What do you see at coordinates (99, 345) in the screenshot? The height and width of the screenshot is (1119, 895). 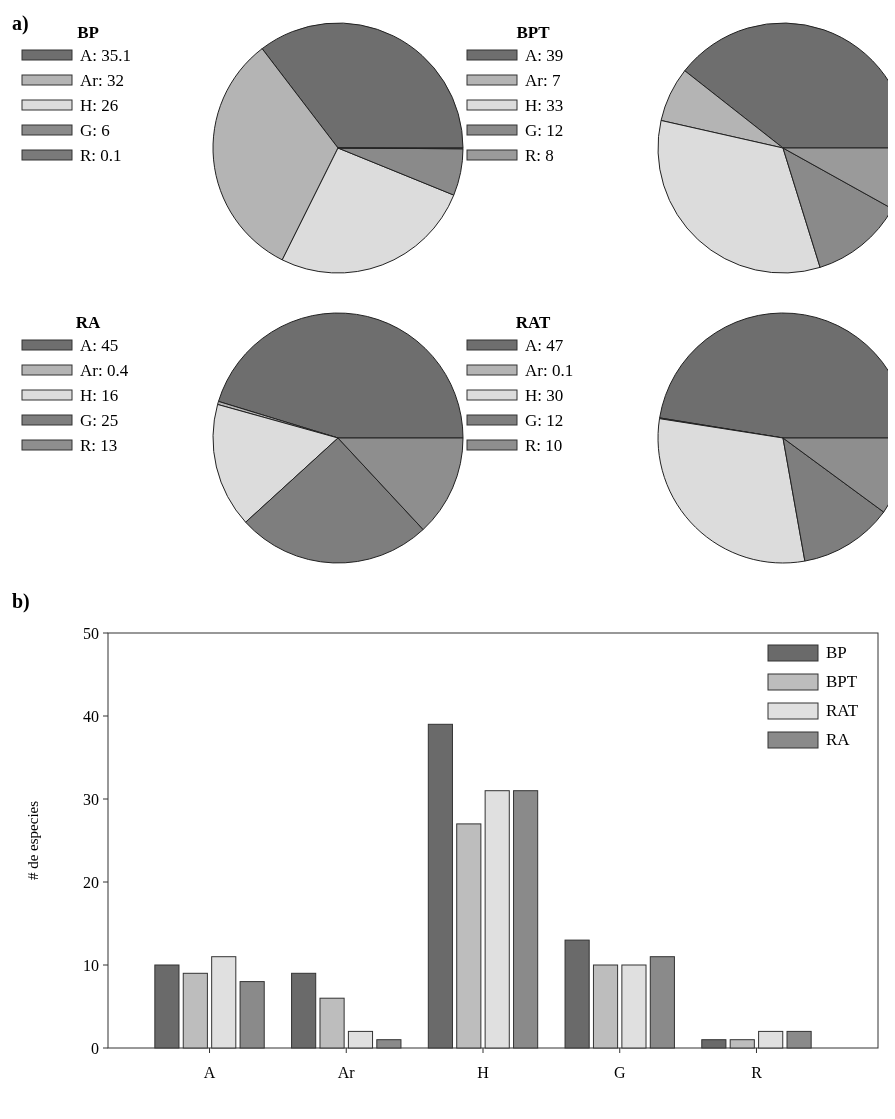 I see `legend-label: A: 45` at bounding box center [99, 345].